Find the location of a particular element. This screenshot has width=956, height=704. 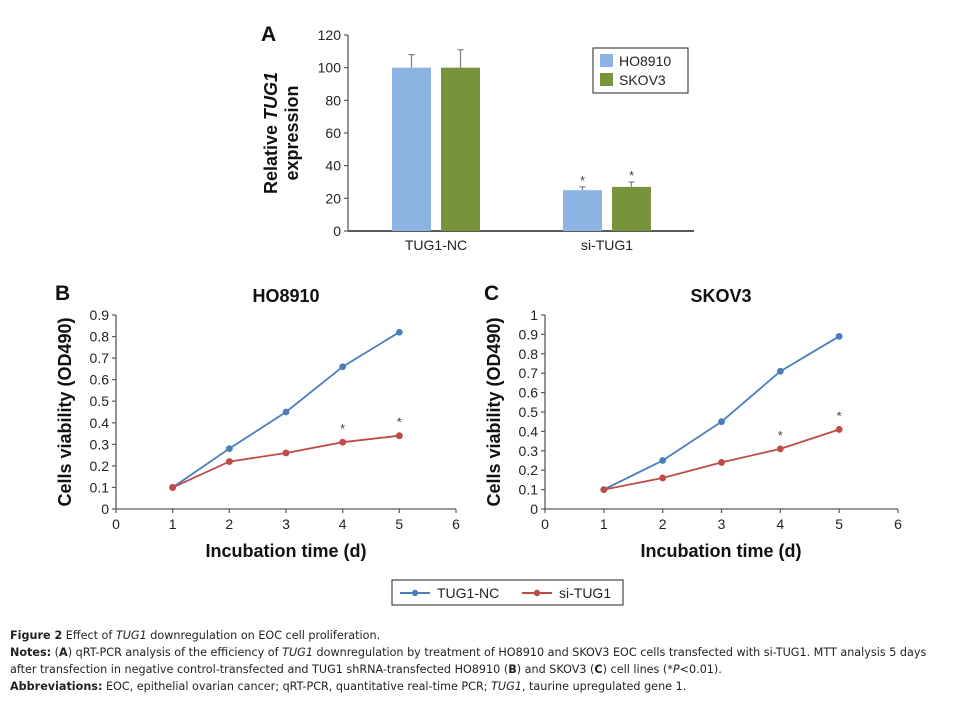

panel-a-bars: * * is located at coordinates (521, 140).